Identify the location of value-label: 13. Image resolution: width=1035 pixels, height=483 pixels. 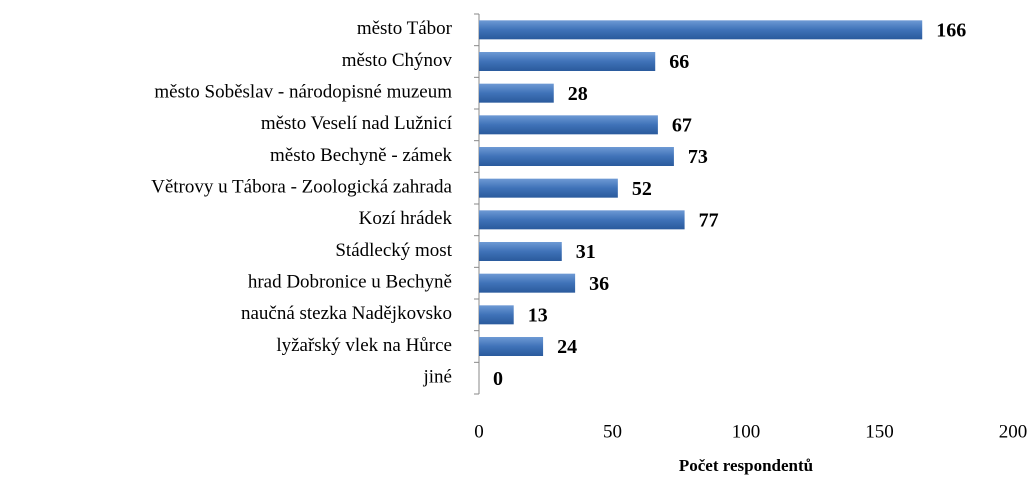
(538, 315).